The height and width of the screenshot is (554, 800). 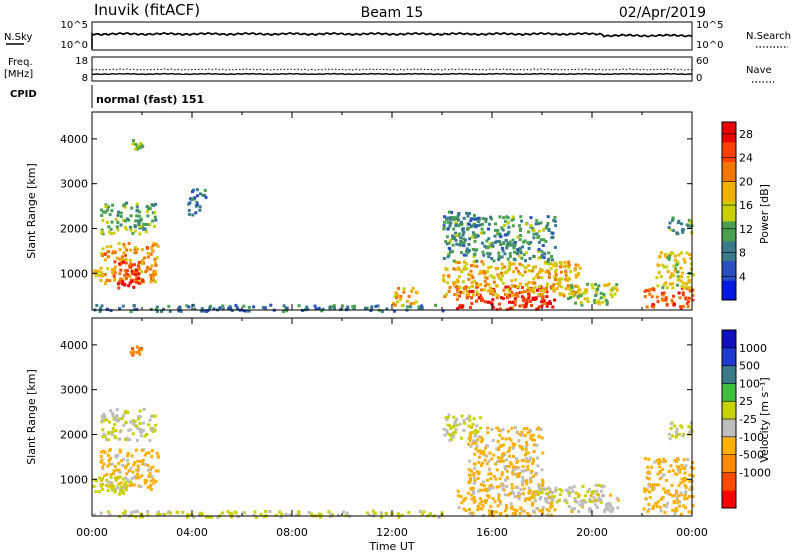 I want to click on colorbar-swatch, so click(x=729, y=339).